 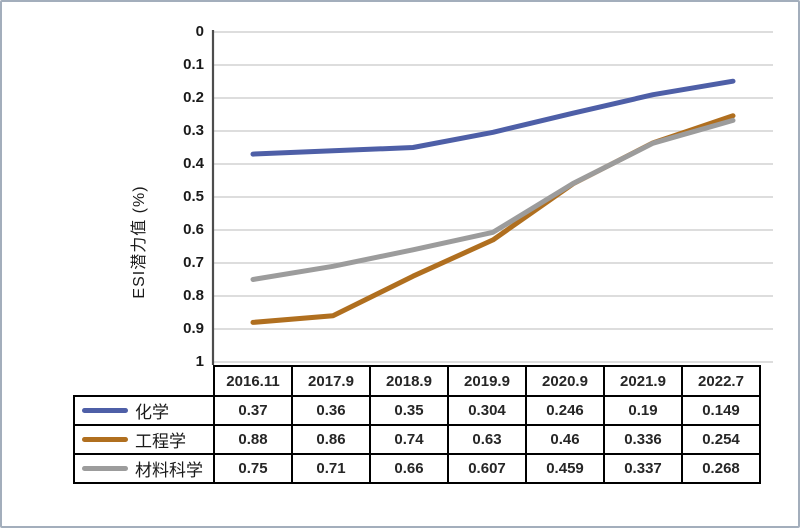 What do you see at coordinates (331, 468) in the screenshot?
I see `table-value-cell: 0.71` at bounding box center [331, 468].